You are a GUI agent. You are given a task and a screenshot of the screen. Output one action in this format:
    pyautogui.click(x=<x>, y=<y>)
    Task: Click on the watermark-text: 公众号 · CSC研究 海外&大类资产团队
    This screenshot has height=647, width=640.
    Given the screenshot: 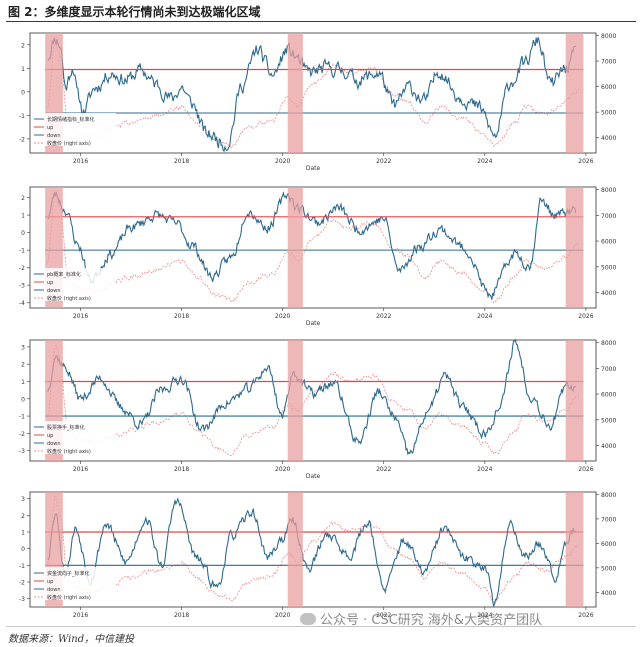 What is the action you would take?
    pyautogui.click(x=431, y=620)
    